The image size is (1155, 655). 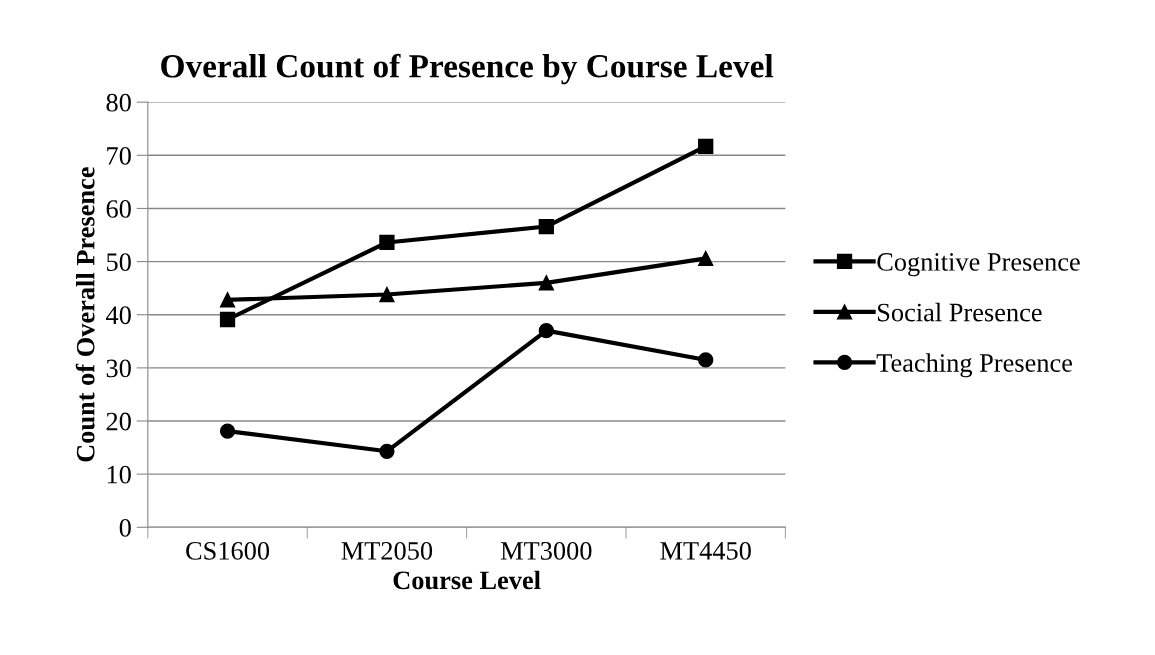 I want to click on y-tick-label: 80, so click(x=118, y=102).